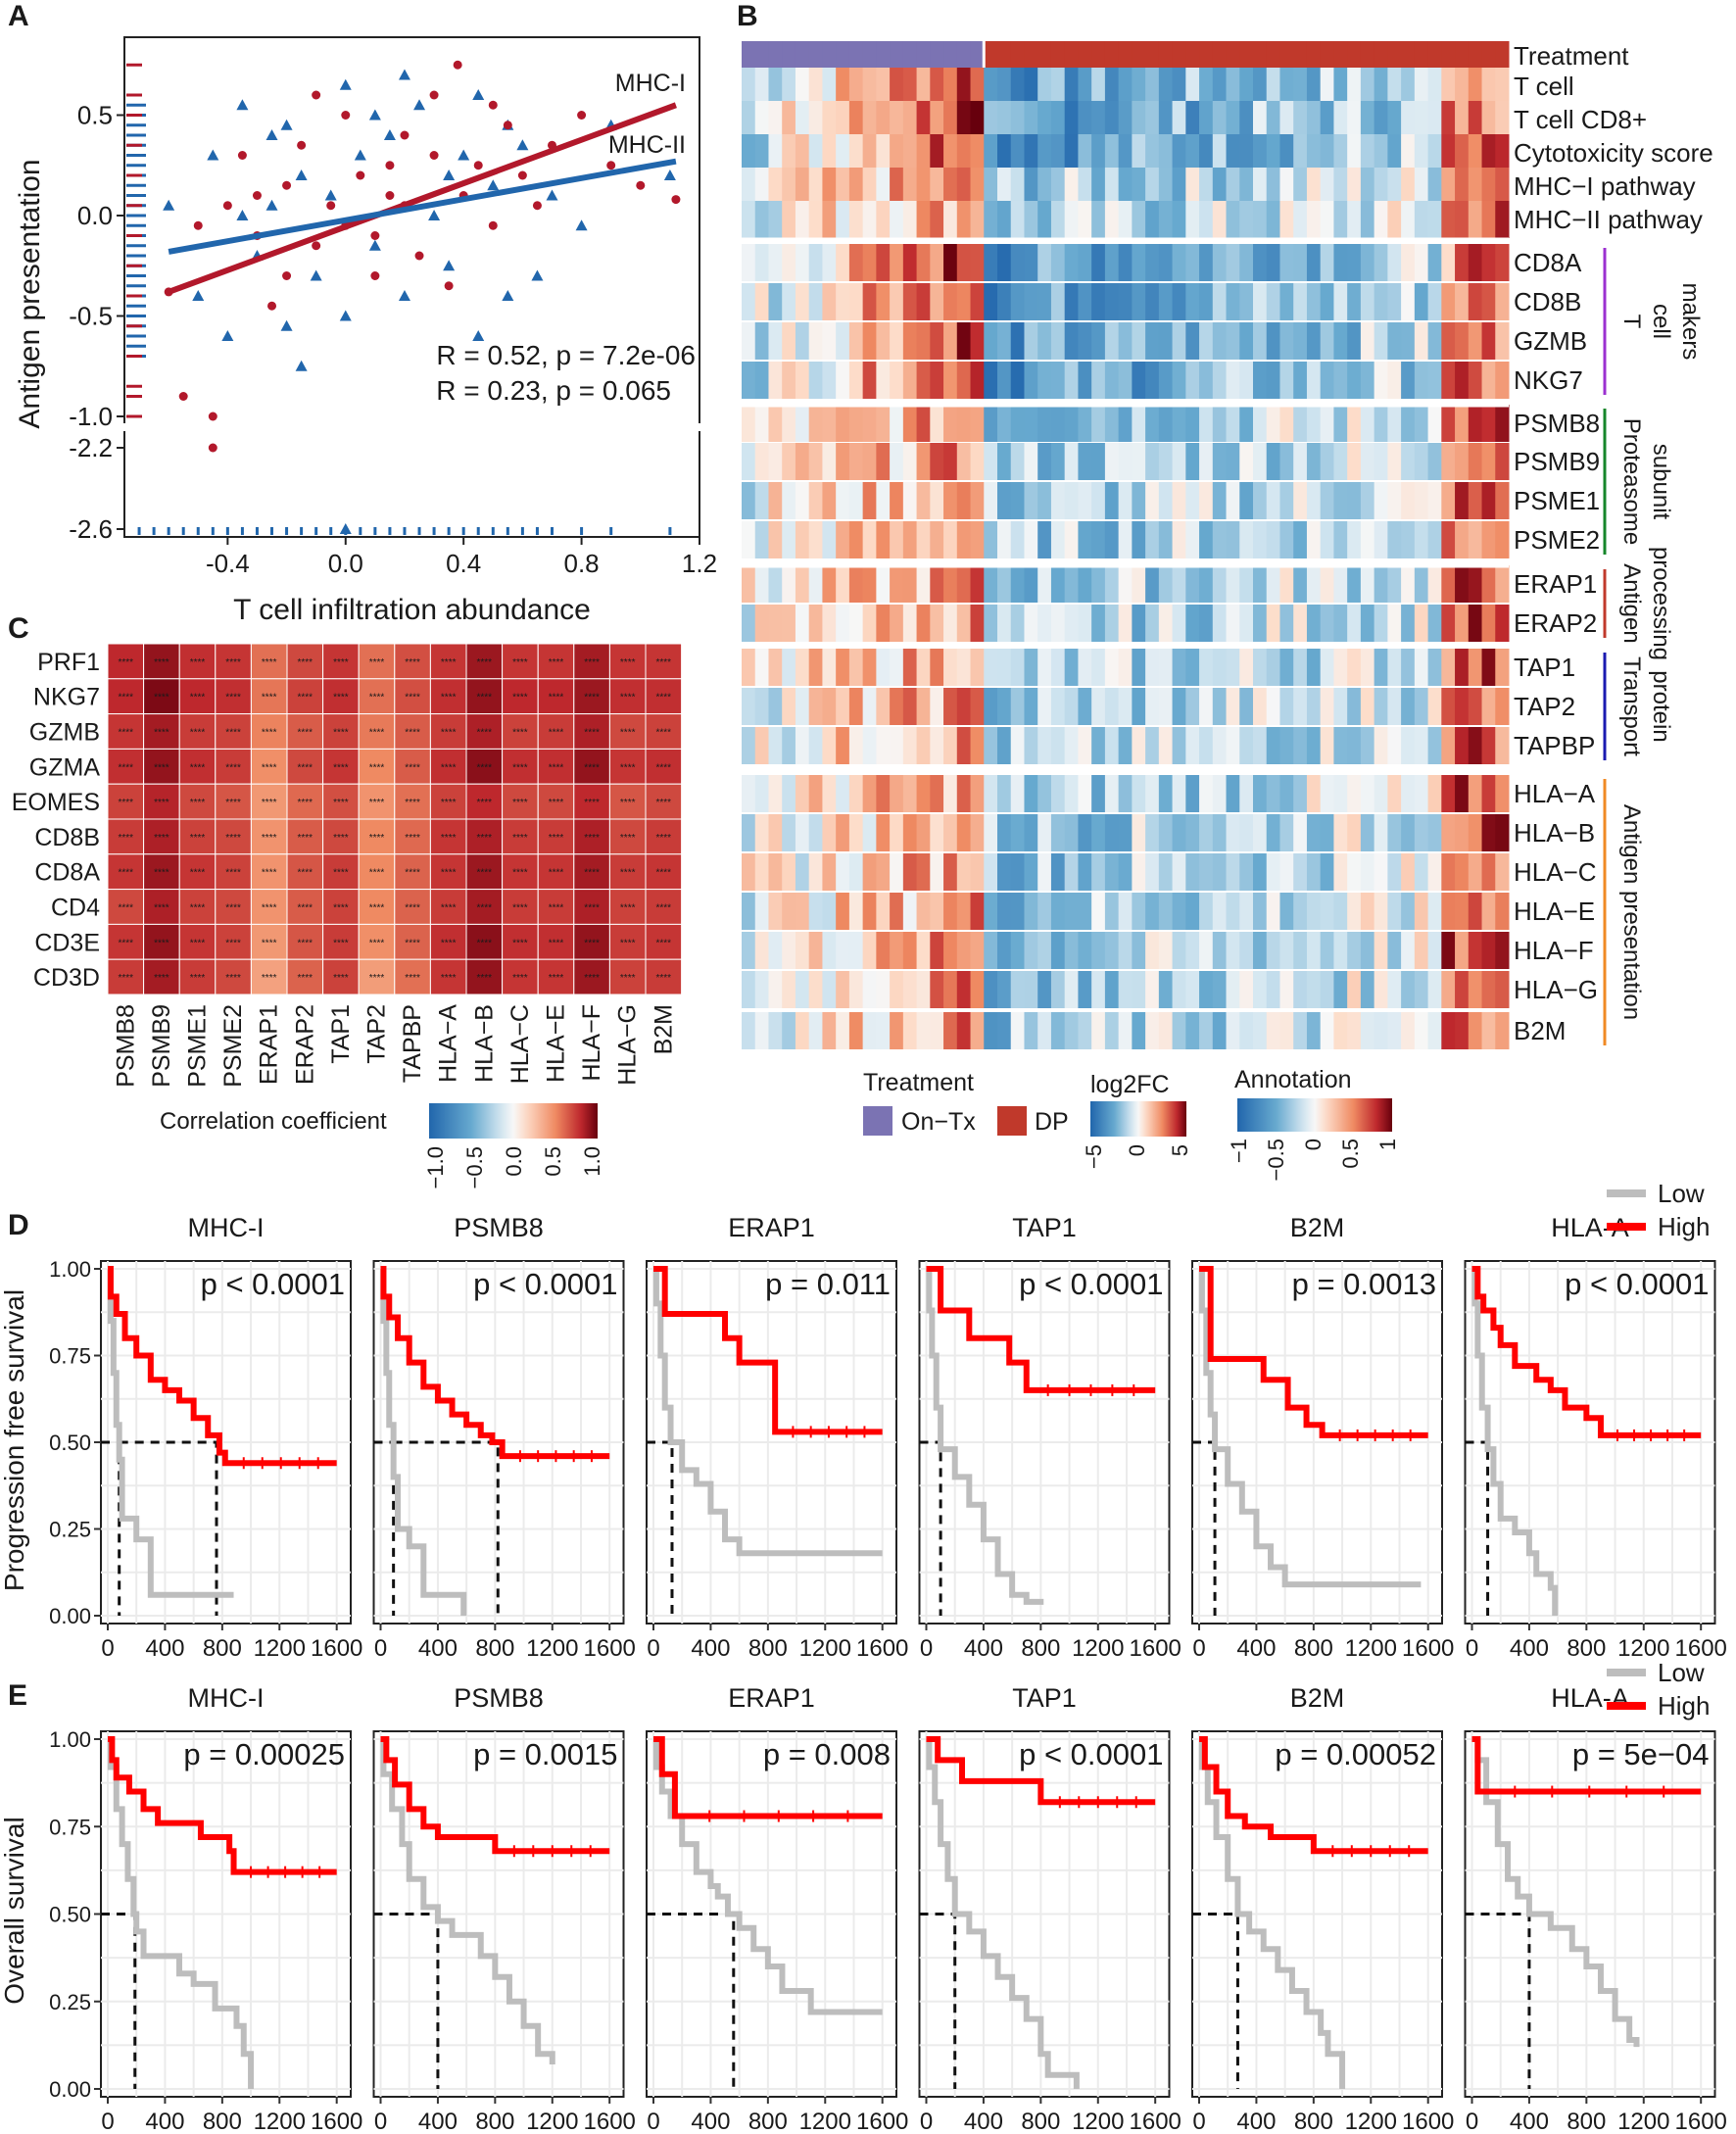 This screenshot has height=2134, width=1736. Describe the element at coordinates (125, 1046) in the screenshot. I see `corr-col-label: PSMB8` at that location.